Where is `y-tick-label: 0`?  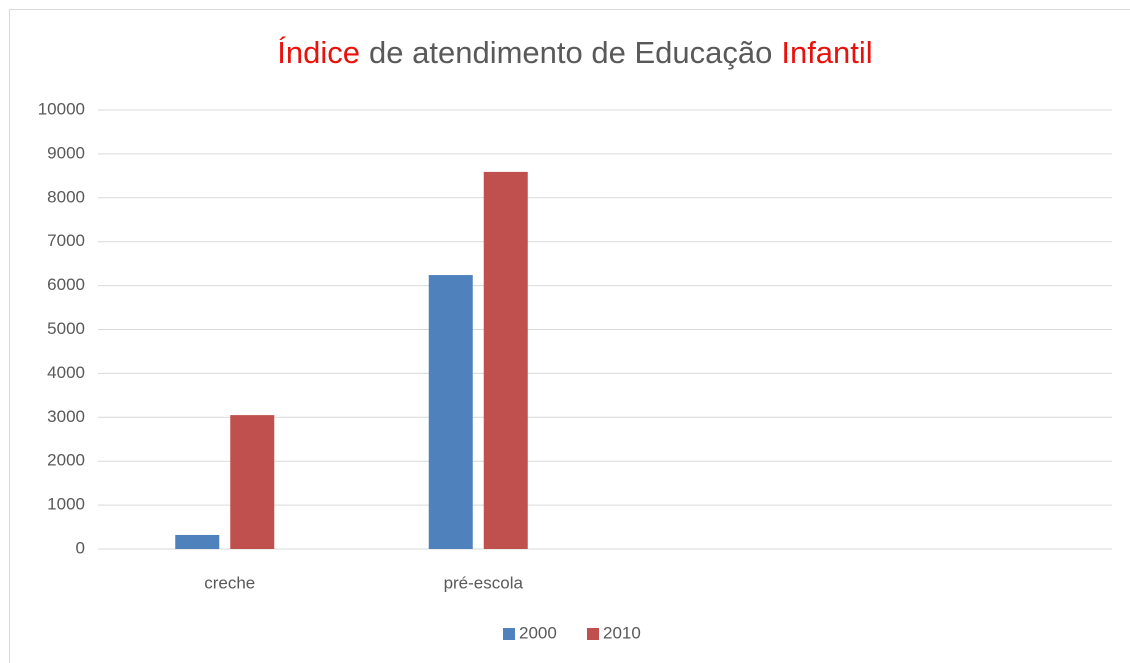
y-tick-label: 0 is located at coordinates (80, 547).